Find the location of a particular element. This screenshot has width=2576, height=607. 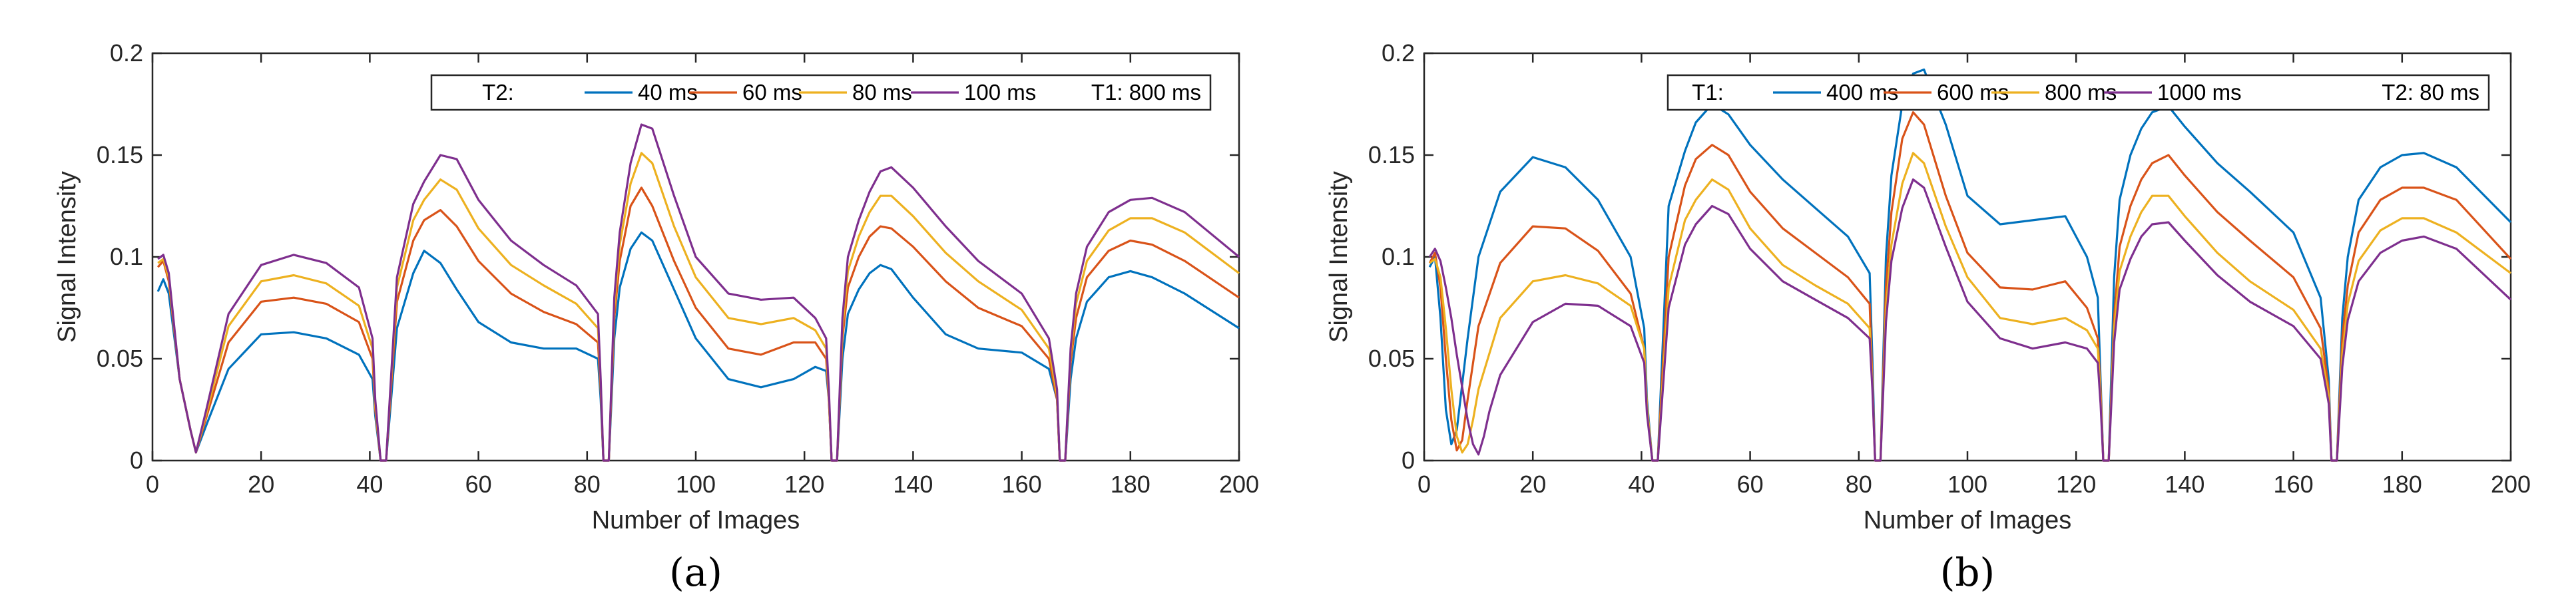

x-tick-label-b-6: 120 is located at coordinates (2076, 484).